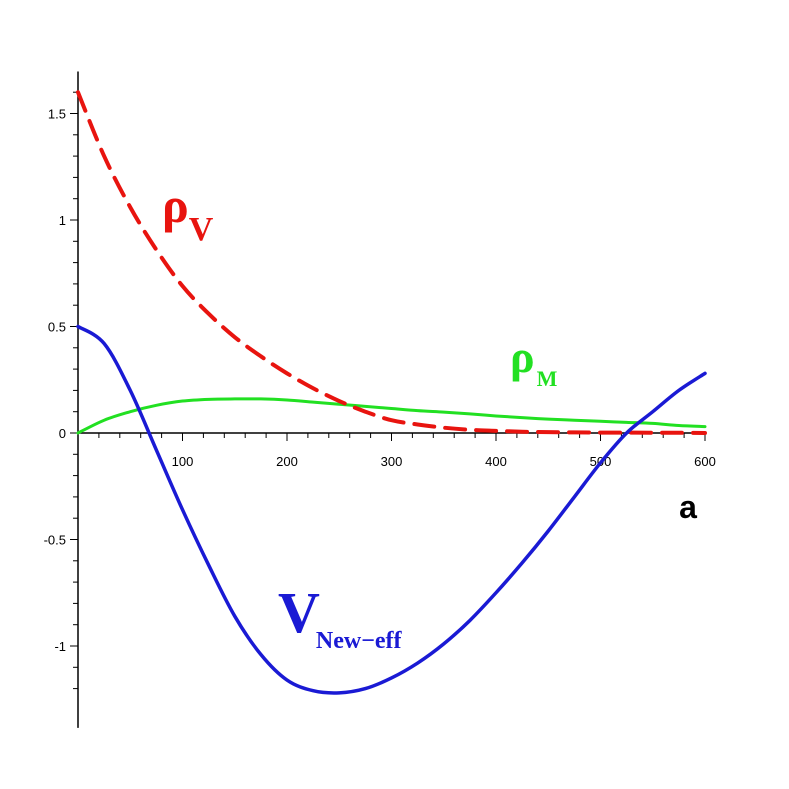 This screenshot has height=789, width=789. What do you see at coordinates (340, 617) in the screenshot?
I see `v-new-eff-label: VNew−eff` at bounding box center [340, 617].